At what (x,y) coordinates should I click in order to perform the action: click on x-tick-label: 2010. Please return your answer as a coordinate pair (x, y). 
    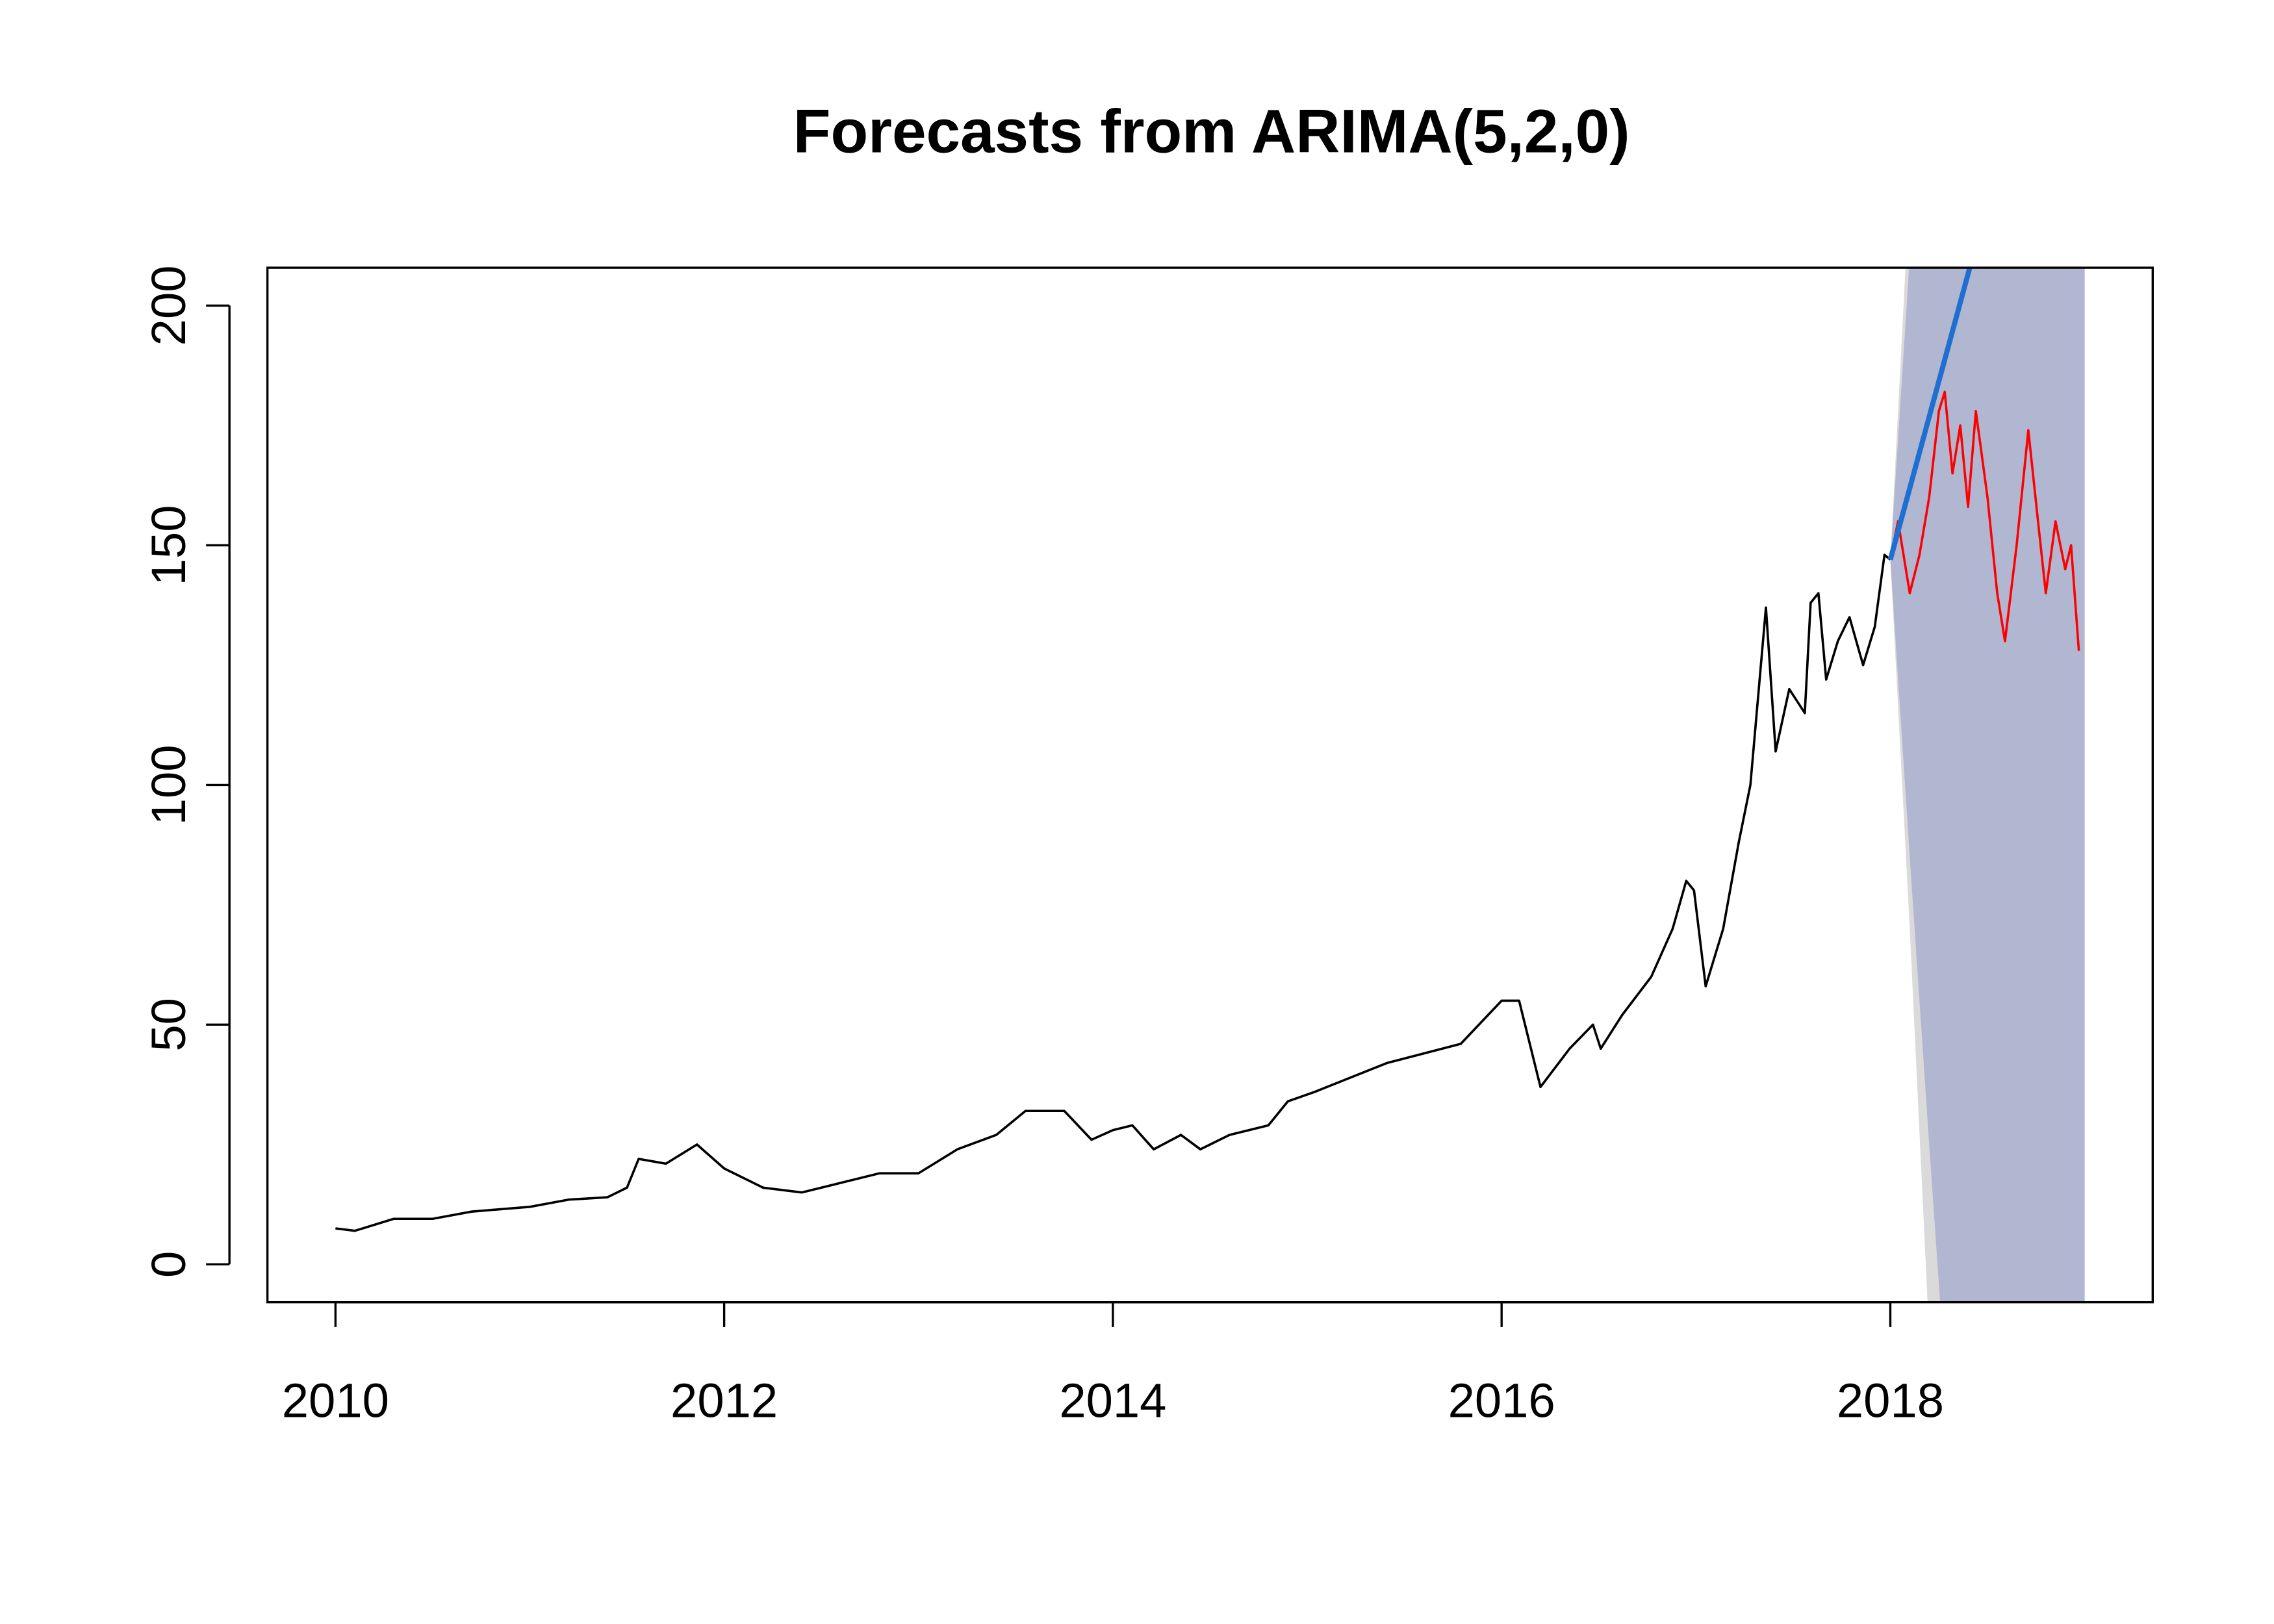
    Looking at the image, I should click on (335, 1401).